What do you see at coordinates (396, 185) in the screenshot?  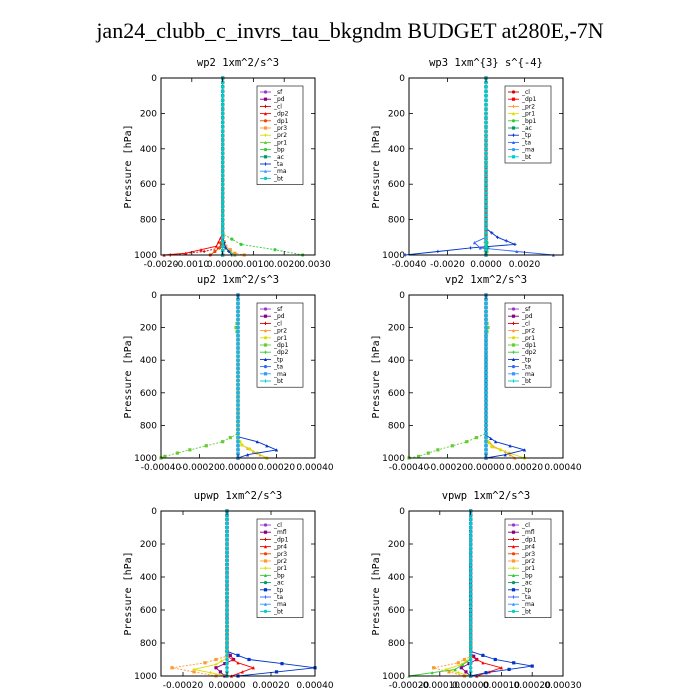 I see `y-tick-label: 600` at bounding box center [396, 185].